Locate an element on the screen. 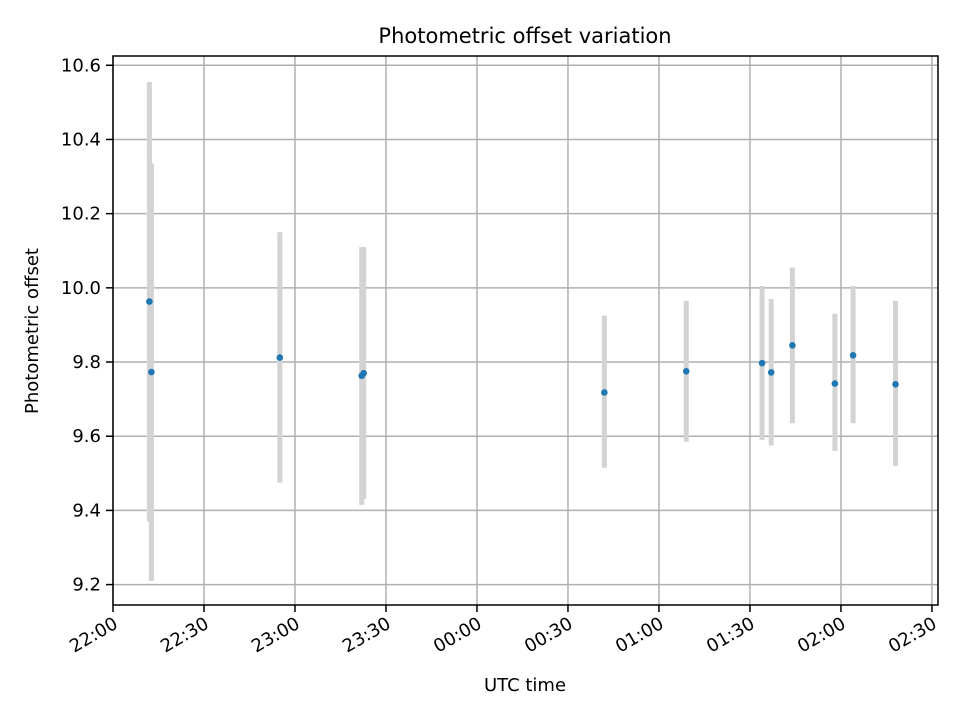  chart-title: Photometric offset variation is located at coordinates (524, 36).